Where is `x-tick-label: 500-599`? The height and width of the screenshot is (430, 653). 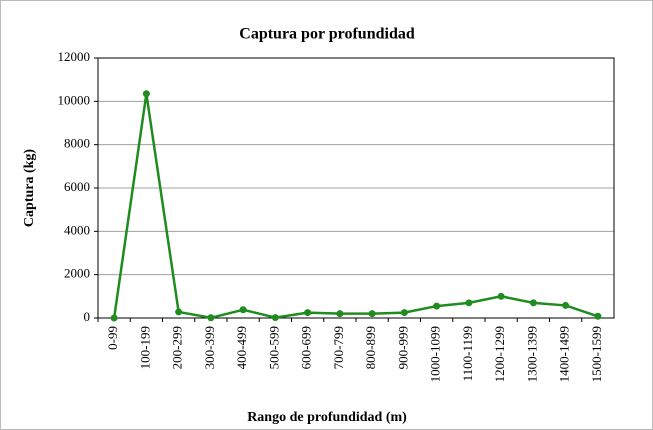
x-tick-label: 500-599 is located at coordinates (273, 347).